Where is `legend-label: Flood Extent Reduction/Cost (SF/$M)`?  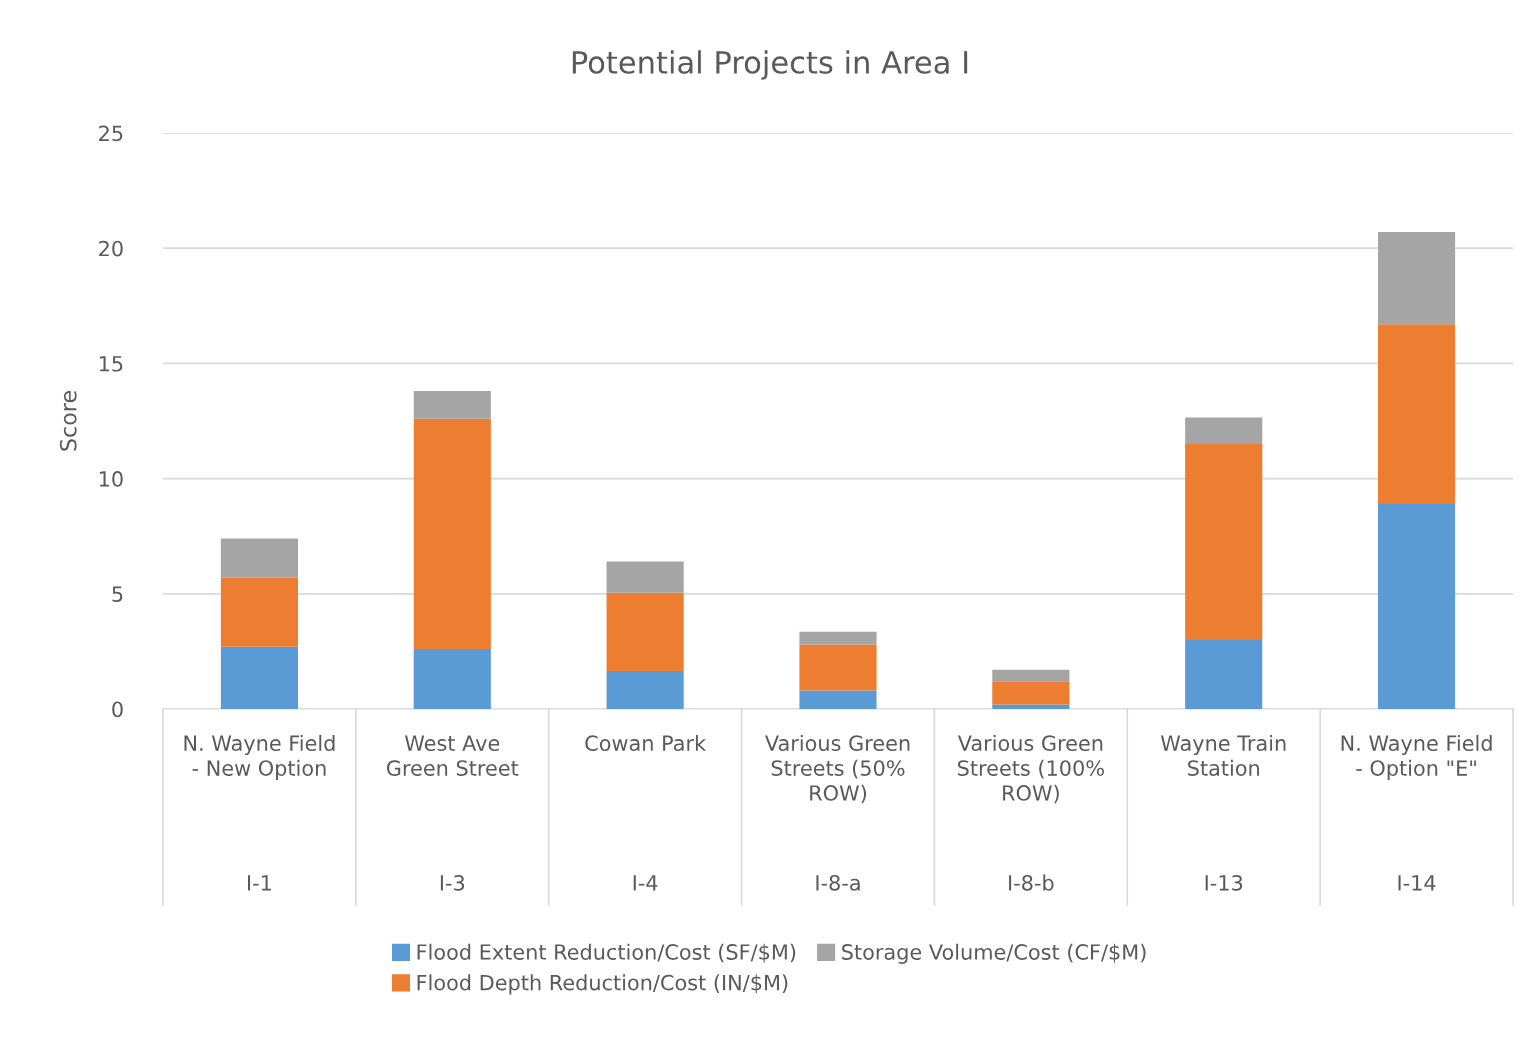 legend-label: Flood Extent Reduction/Cost (SF/$M) is located at coordinates (606, 953).